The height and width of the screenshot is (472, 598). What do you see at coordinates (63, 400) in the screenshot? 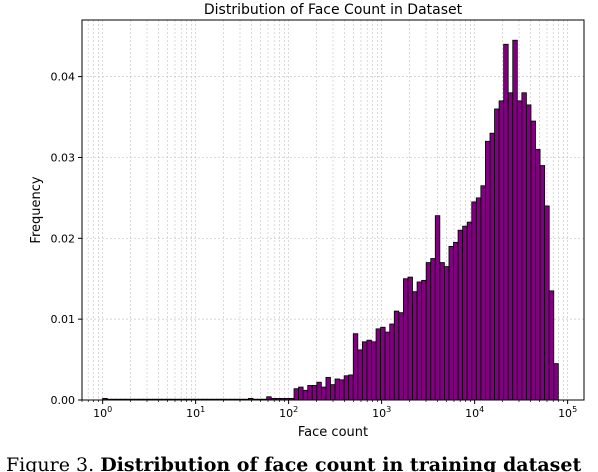
I see `y-tick-label: 0.00` at bounding box center [63, 400].